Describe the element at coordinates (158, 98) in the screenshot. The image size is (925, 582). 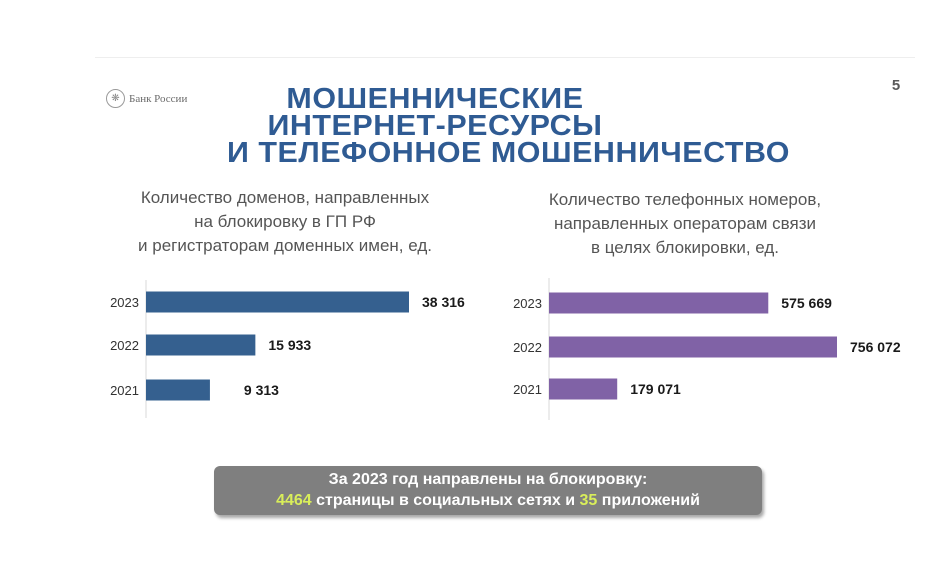
I see `logo-text: Банк России` at that location.